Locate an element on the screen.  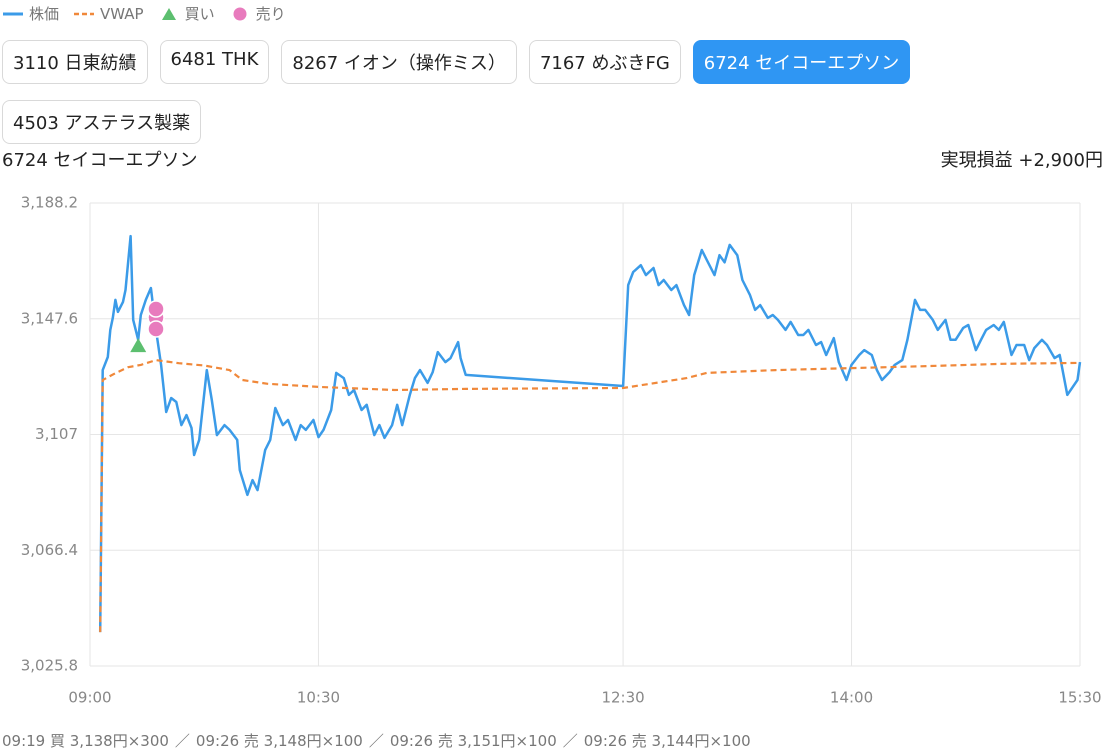
tab-button: 6481 THK is located at coordinates (214, 62).